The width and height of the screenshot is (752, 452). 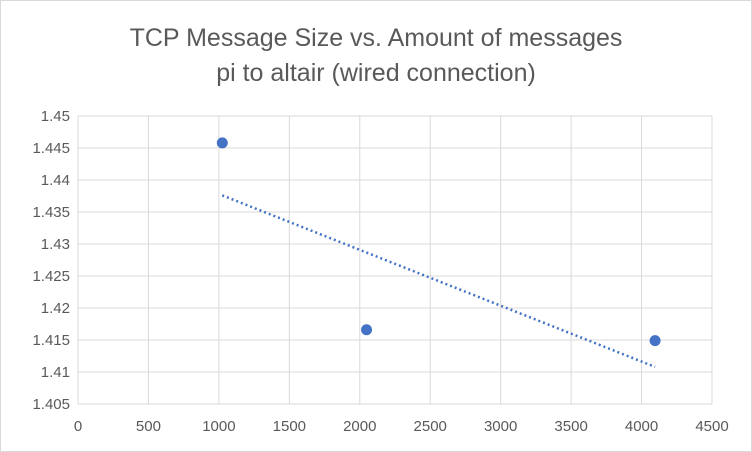 I want to click on x-tick-label: 1000, so click(x=218, y=426).